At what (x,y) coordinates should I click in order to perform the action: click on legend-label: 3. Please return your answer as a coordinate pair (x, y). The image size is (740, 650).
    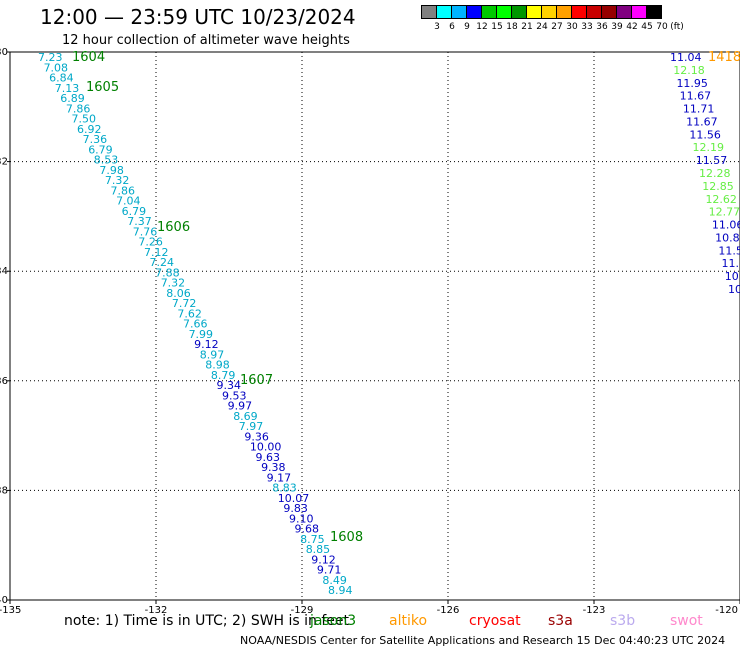
    Looking at the image, I should click on (437, 27).